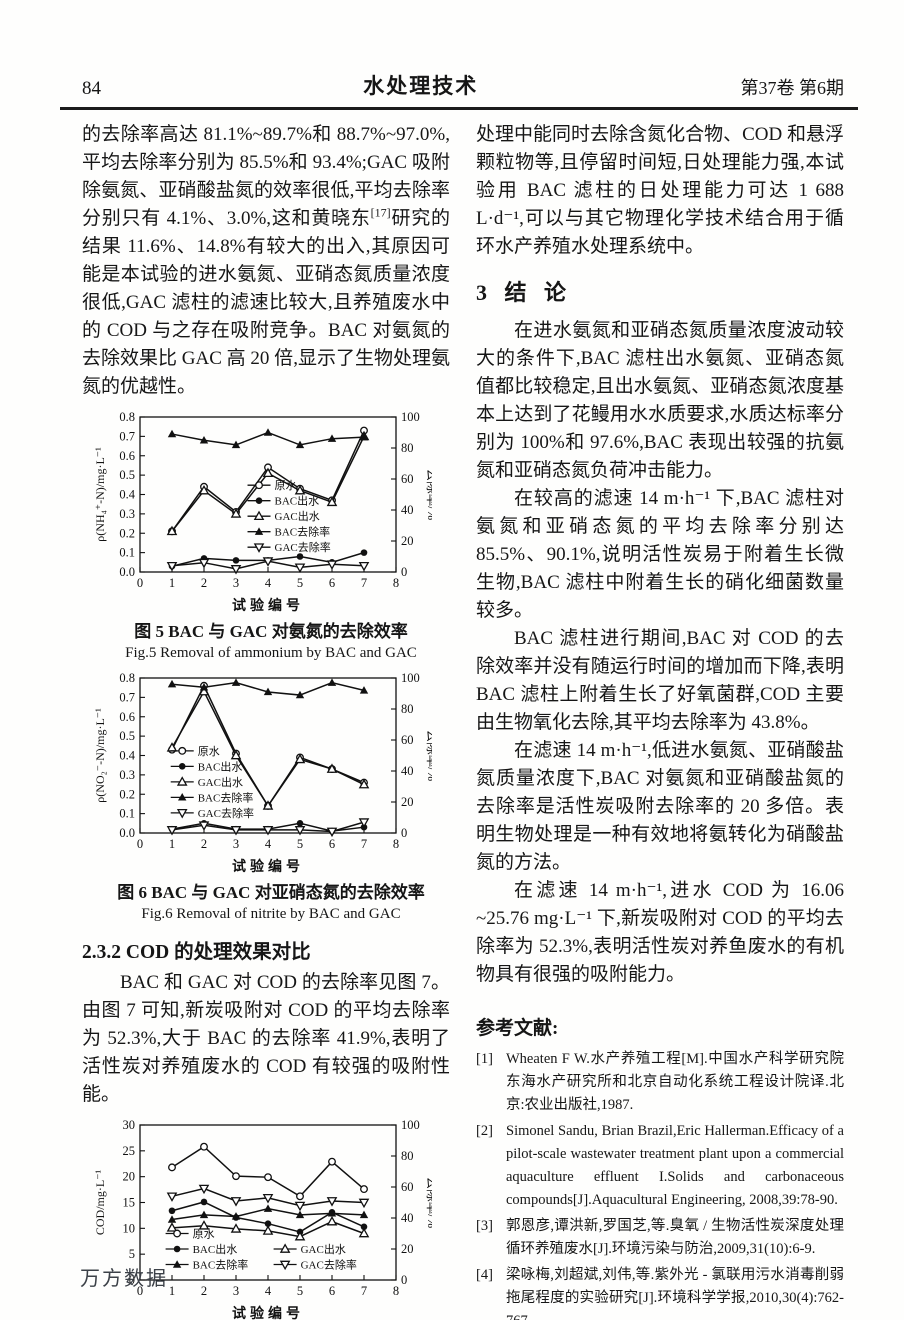 Image resolution: width=904 pixels, height=1320 pixels. What do you see at coordinates (124, 1279) in the screenshot?
I see `wanfang-data-stamp: 万方数据` at bounding box center [124, 1279].